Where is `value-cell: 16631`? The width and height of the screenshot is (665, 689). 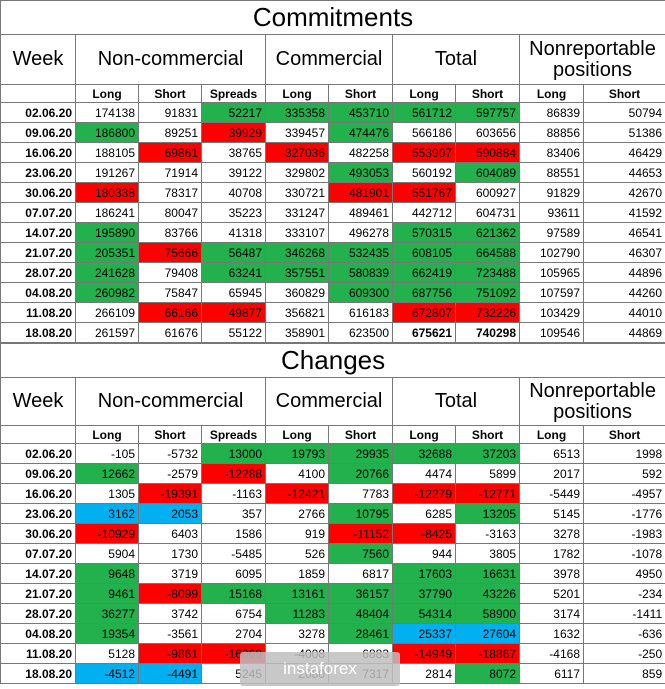 value-cell: 16631 is located at coordinates (487, 573).